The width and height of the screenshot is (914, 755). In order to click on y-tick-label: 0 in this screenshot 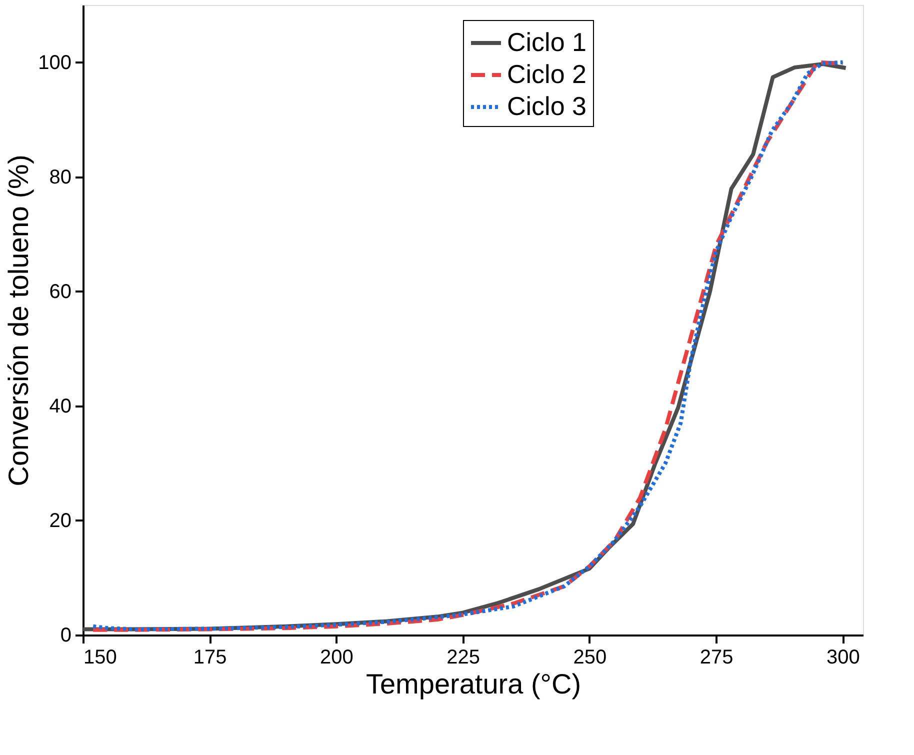, I will do `click(66, 635)`.